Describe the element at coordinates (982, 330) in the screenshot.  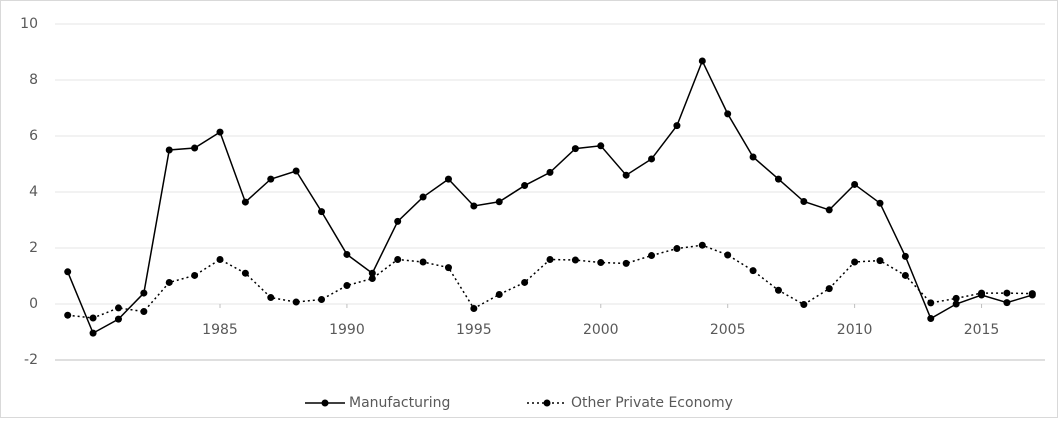
I see `x-tick-label: 2015` at that location.